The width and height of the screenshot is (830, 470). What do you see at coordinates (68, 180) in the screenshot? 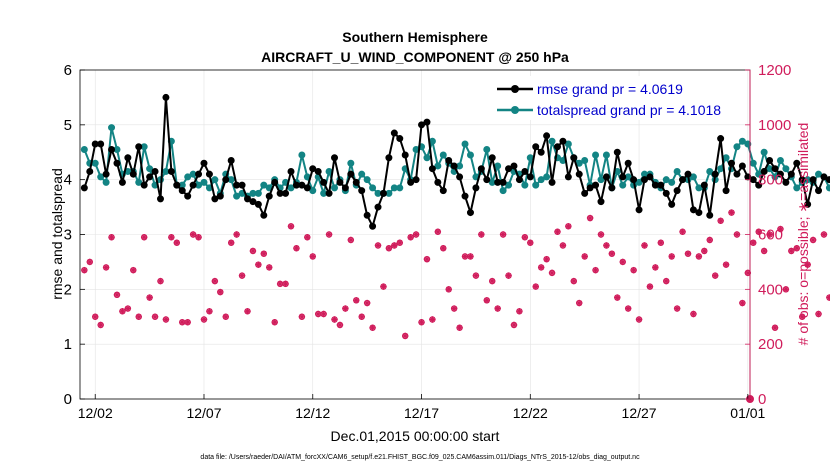
I see `y-left-tick-label: 4` at bounding box center [68, 180].